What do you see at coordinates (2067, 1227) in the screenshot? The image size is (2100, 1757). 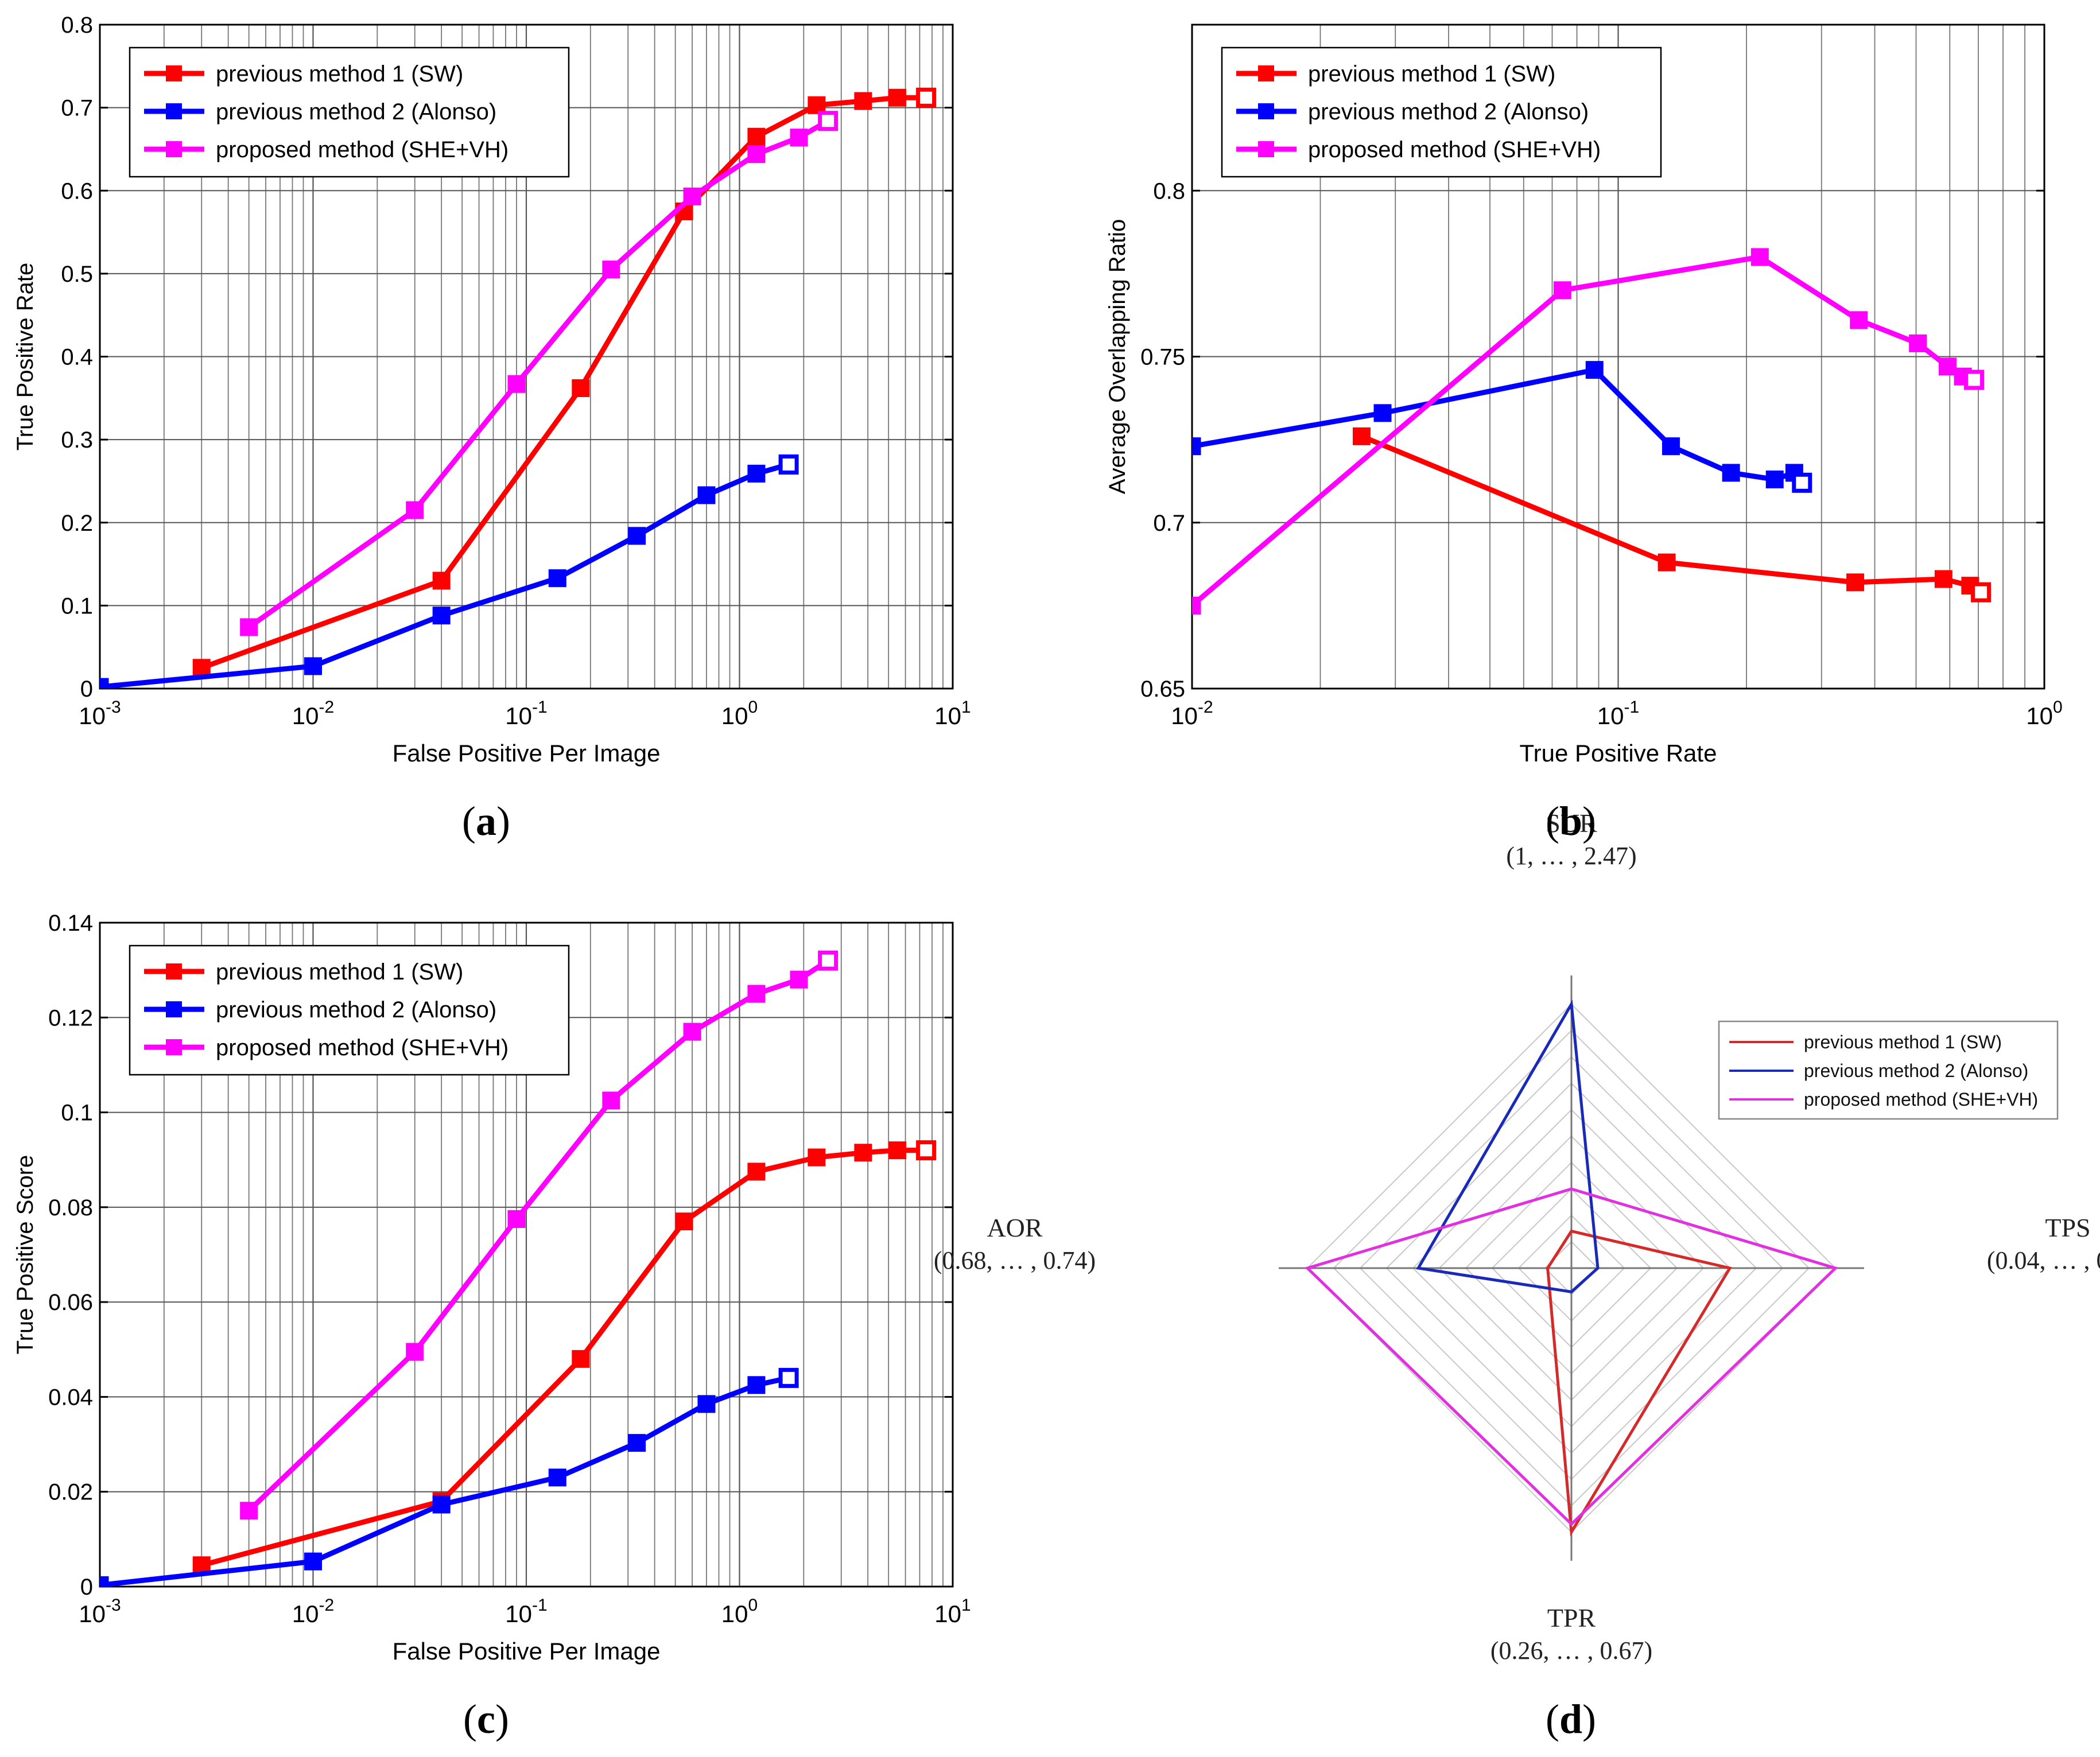 I see `radar-axis-name: TPS` at bounding box center [2067, 1227].